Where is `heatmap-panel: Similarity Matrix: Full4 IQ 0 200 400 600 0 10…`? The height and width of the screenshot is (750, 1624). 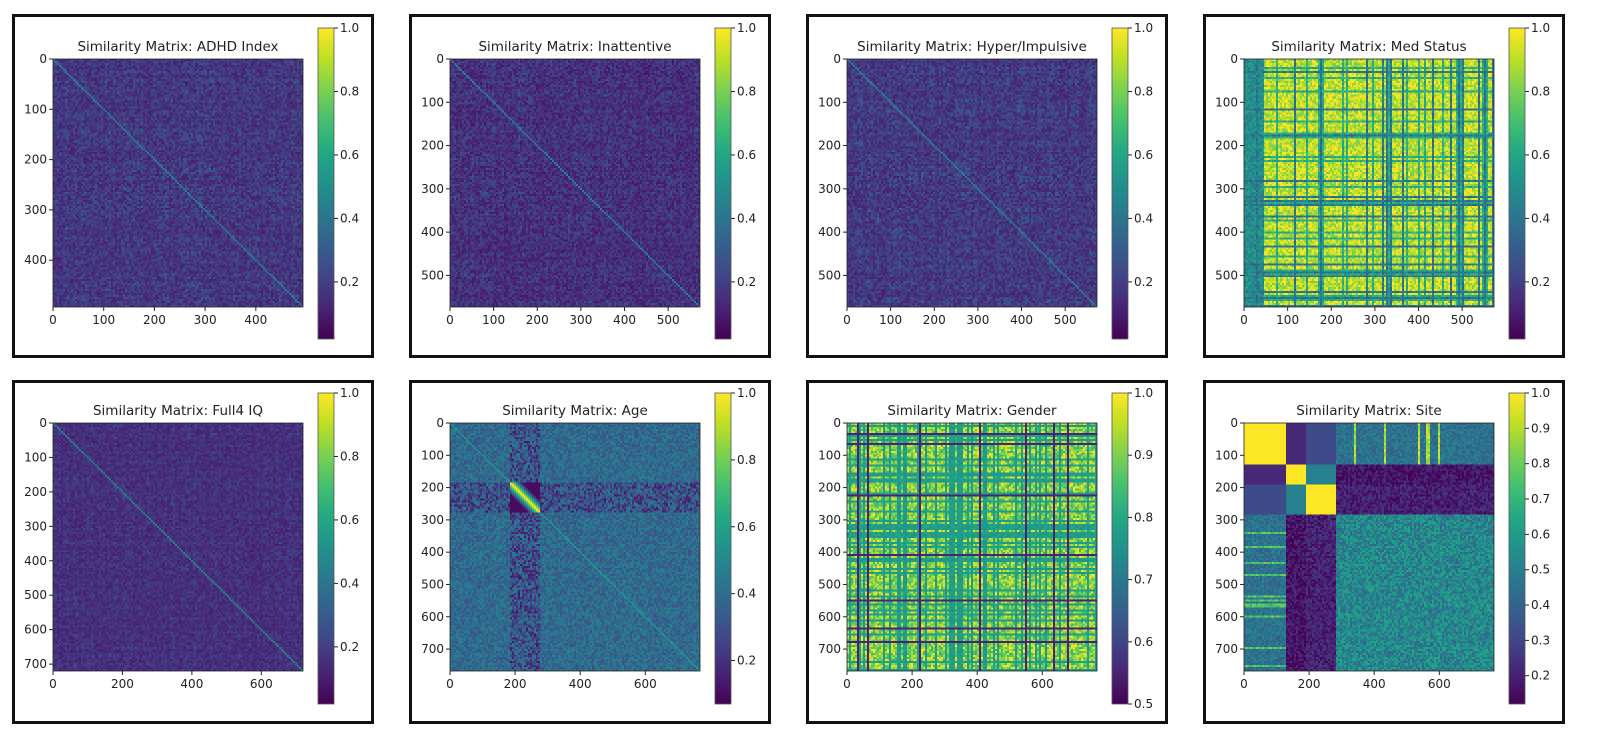 heatmap-panel: Similarity Matrix: Full4 IQ 0 200 400 600 0 10… is located at coordinates (193, 552).